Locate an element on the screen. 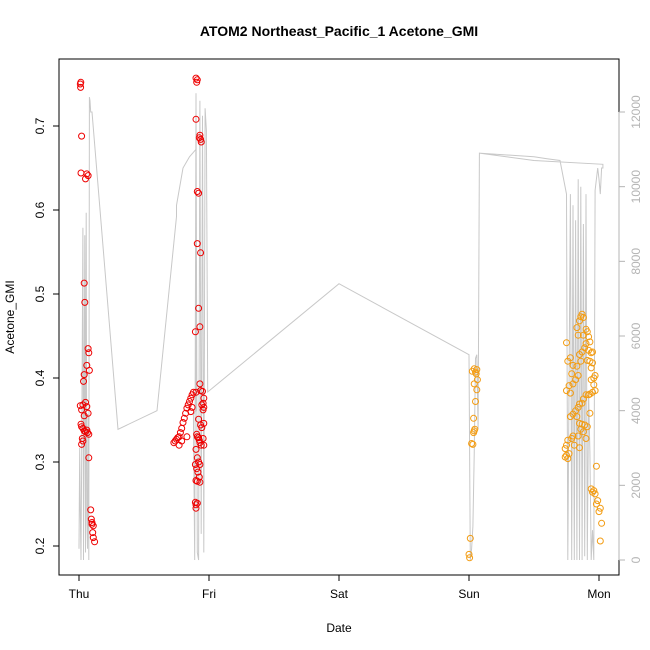 Image resolution: width=650 pixels, height=650 pixels. x-axis-label: Date is located at coordinates (339, 628).